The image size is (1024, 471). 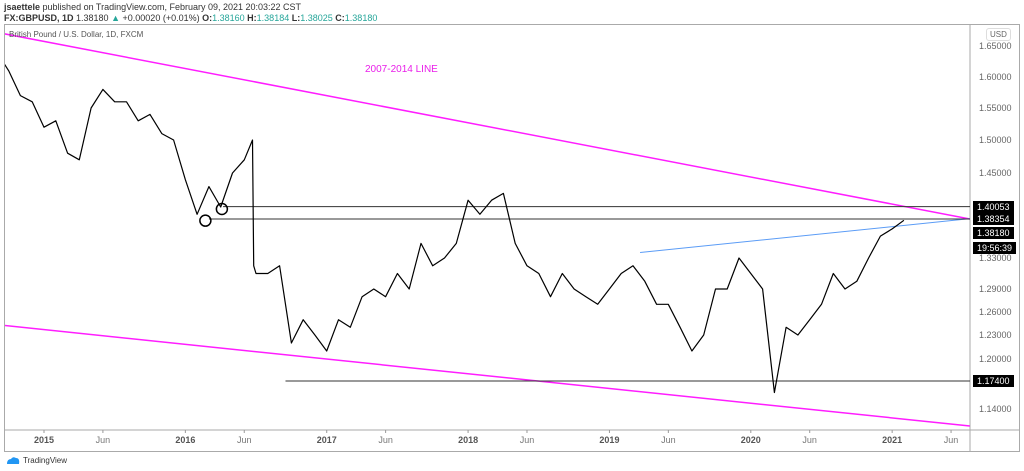 What do you see at coordinates (22, 7) in the screenshot?
I see `author: jsaettele` at bounding box center [22, 7].